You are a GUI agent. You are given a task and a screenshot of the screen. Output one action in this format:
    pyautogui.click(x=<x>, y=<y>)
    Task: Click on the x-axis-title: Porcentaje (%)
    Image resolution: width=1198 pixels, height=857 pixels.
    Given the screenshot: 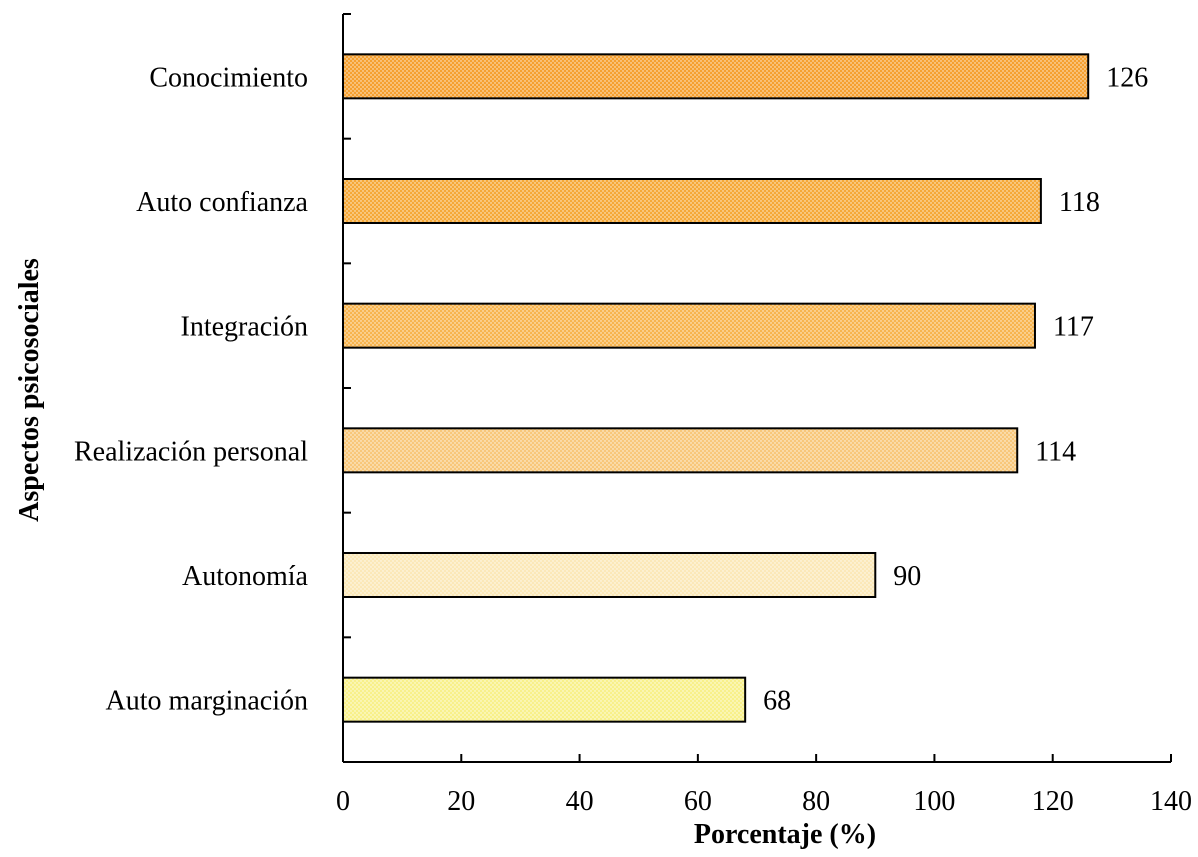 What is the action you would take?
    pyautogui.click(x=785, y=834)
    